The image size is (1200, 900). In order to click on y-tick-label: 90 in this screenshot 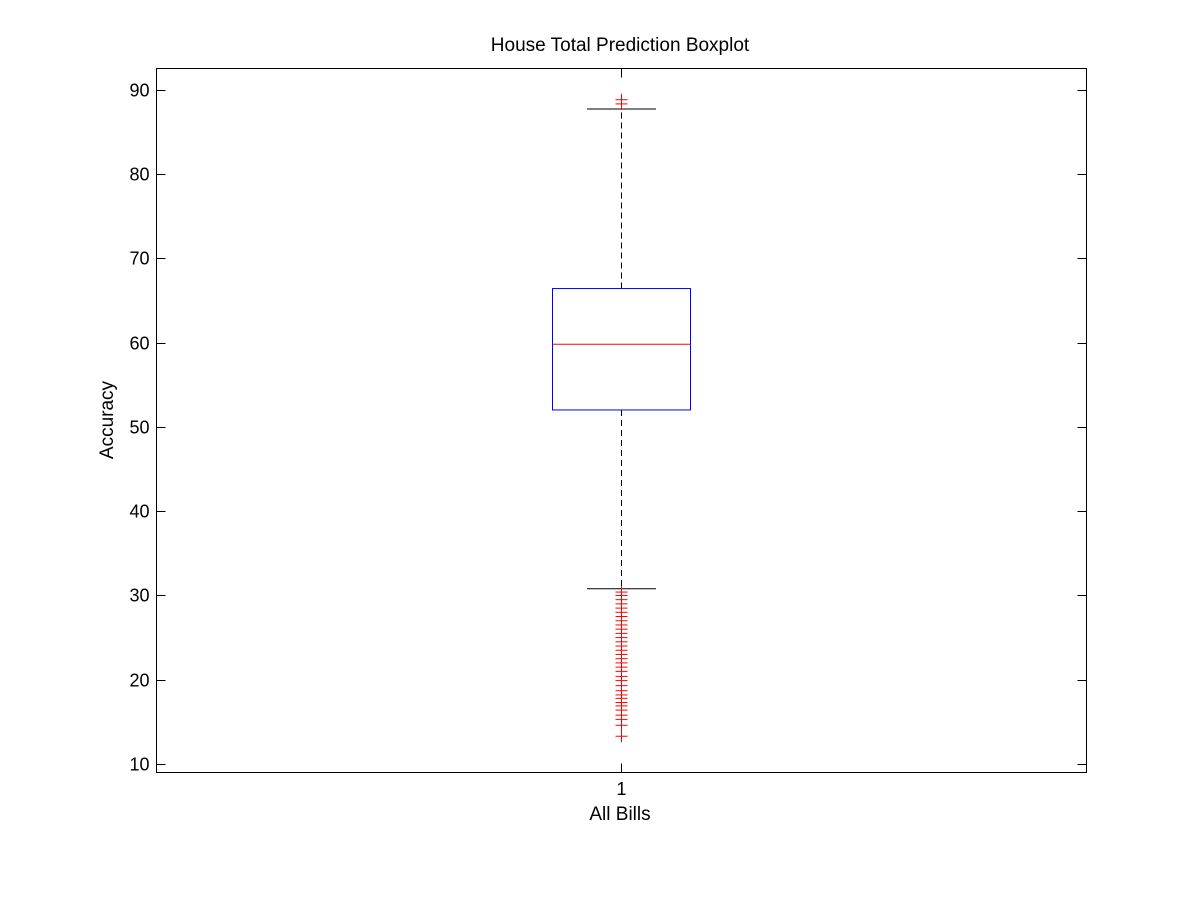, I will do `click(139, 91)`.